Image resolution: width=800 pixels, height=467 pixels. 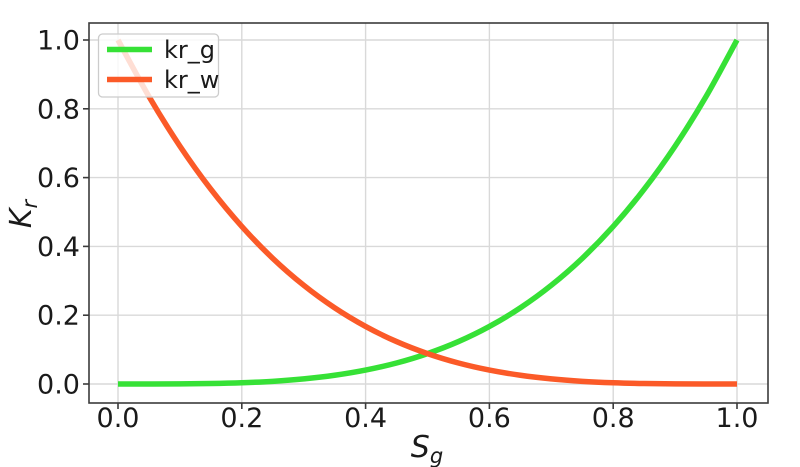 I want to click on y-tick-labels: 0.0 0.2 0.4 0.6 0.8 1.0, so click(x=58, y=213).